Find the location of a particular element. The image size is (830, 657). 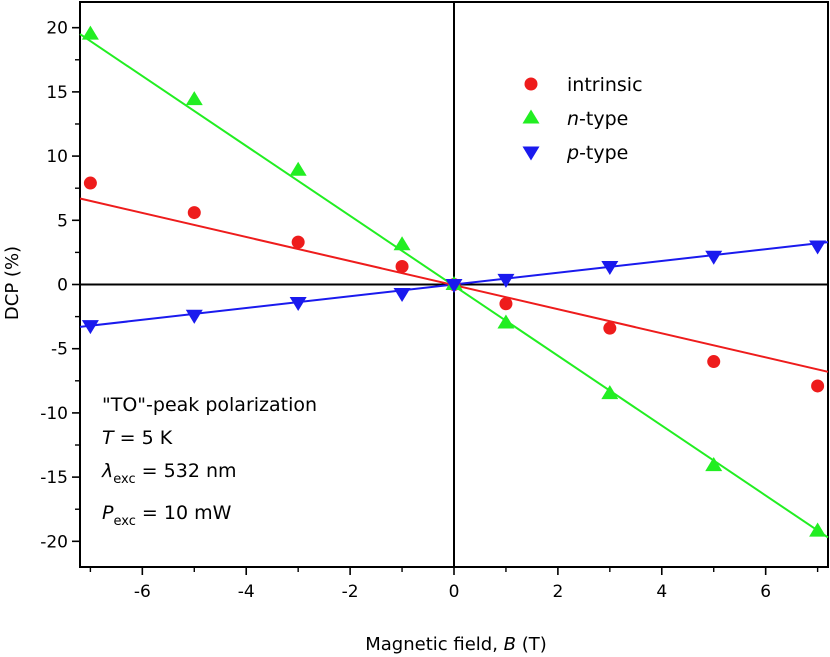

y-tick-label: -10 is located at coordinates (54, 414).